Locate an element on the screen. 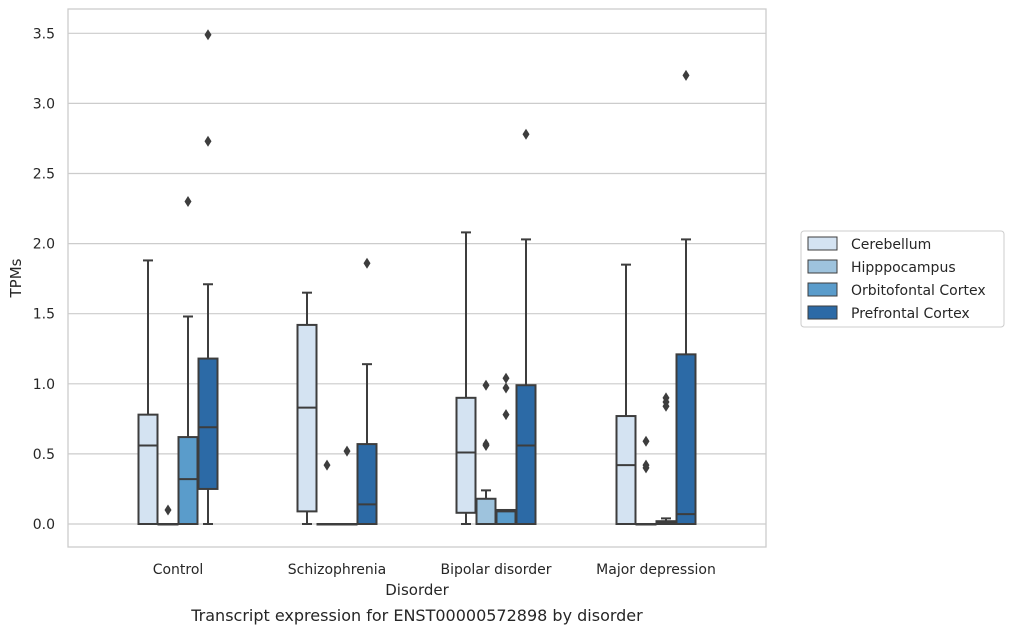 Image resolution: width=1014 pixels, height=634 pixels. y-tick-label: 0.0 is located at coordinates (44, 525).